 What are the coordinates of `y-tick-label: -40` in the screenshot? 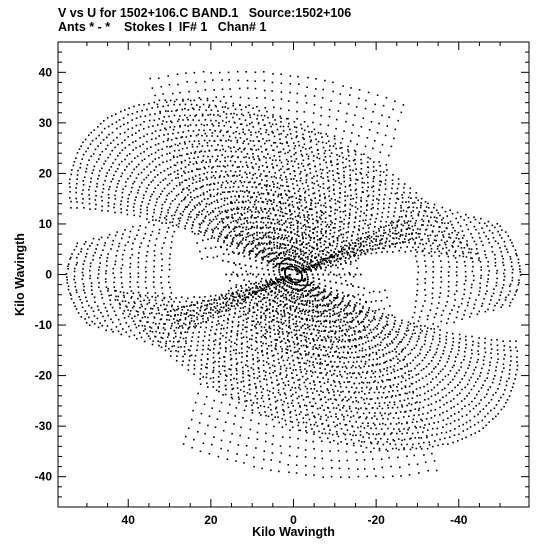 It's located at (44, 477).